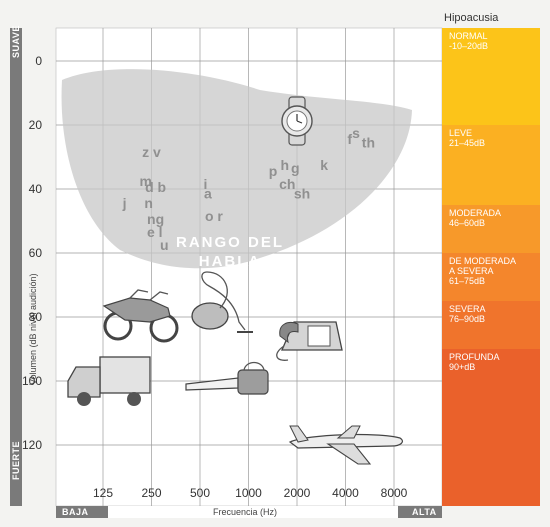  What do you see at coordinates (345, 493) in the screenshot?
I see `x-tick-label: 4000` at bounding box center [345, 493].